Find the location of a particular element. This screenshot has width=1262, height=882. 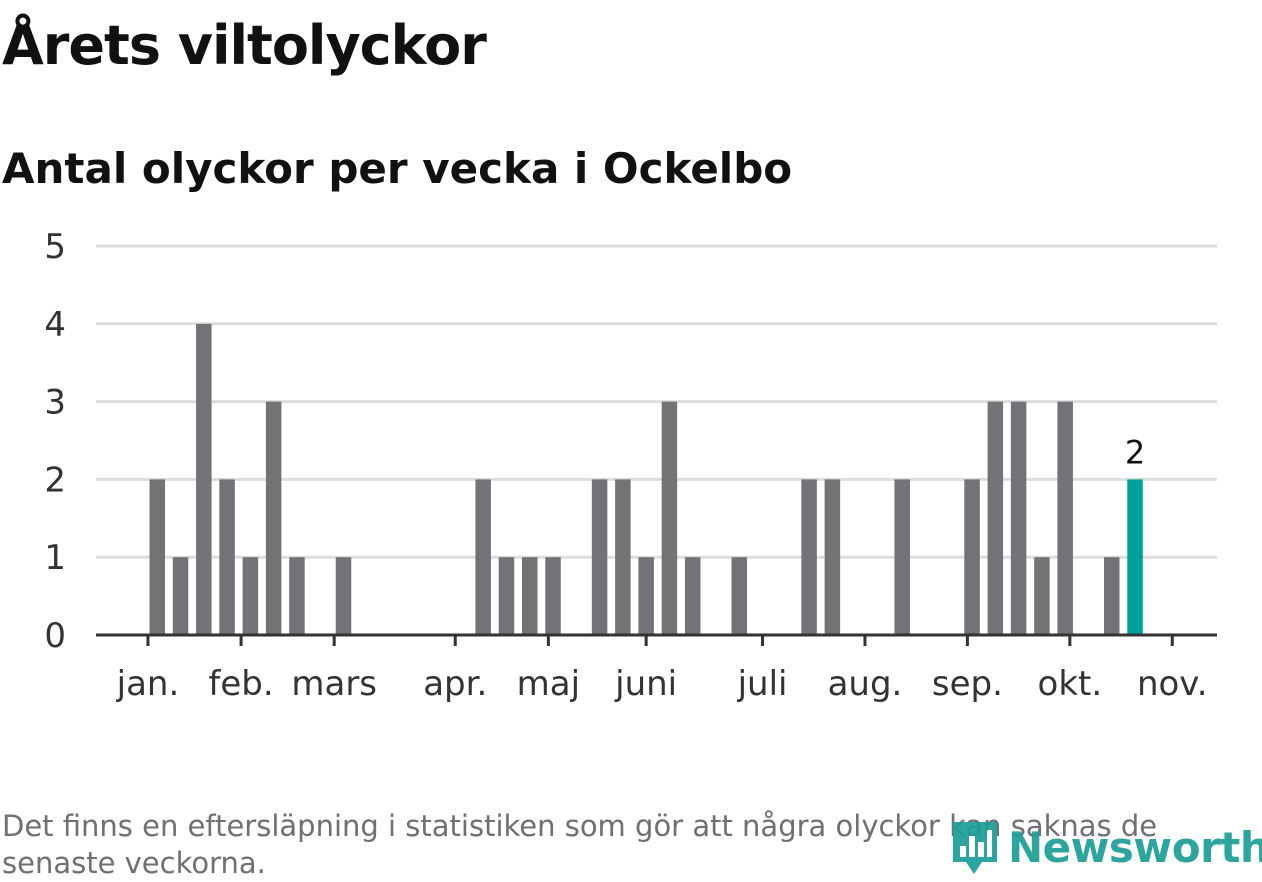

y-tick-label: 5 is located at coordinates (55, 247).